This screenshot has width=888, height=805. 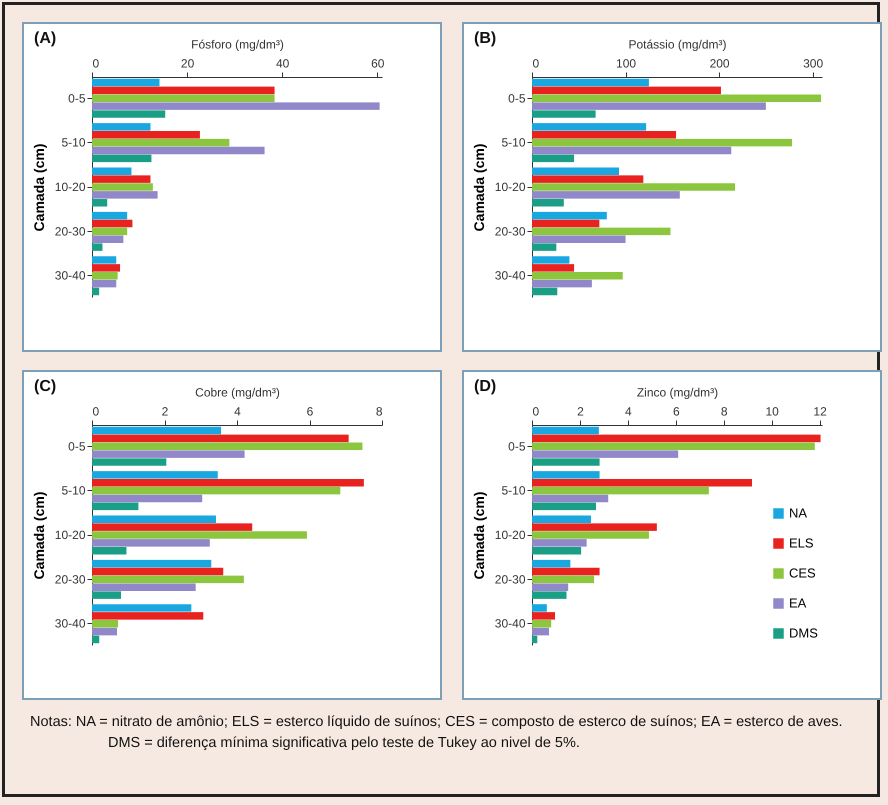 I want to click on x-tick-label: 300, so click(x=813, y=63).